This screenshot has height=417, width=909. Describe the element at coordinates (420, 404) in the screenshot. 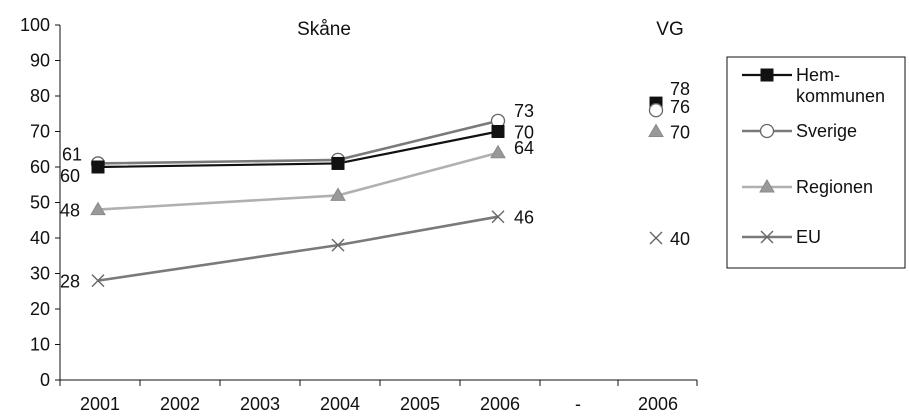

I see `x-tick-label: 2005` at that location.